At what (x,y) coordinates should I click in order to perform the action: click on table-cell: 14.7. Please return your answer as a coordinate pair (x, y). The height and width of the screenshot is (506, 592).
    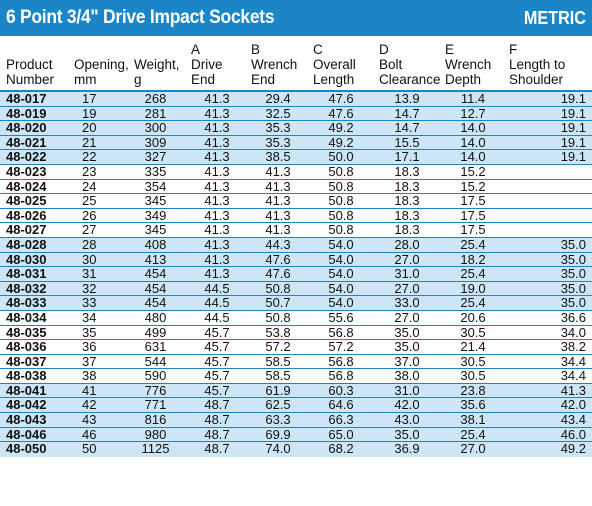
    Looking at the image, I should click on (407, 128).